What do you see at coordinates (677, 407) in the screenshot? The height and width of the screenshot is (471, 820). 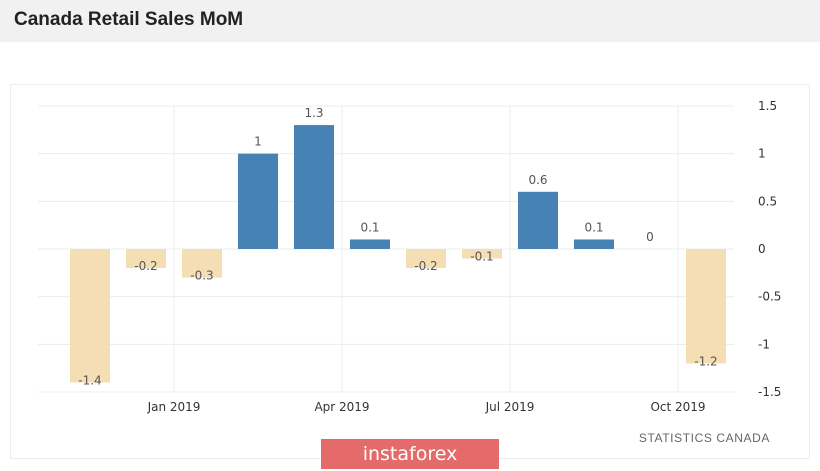 I see `x-tick-label: Oct 2019` at bounding box center [677, 407].